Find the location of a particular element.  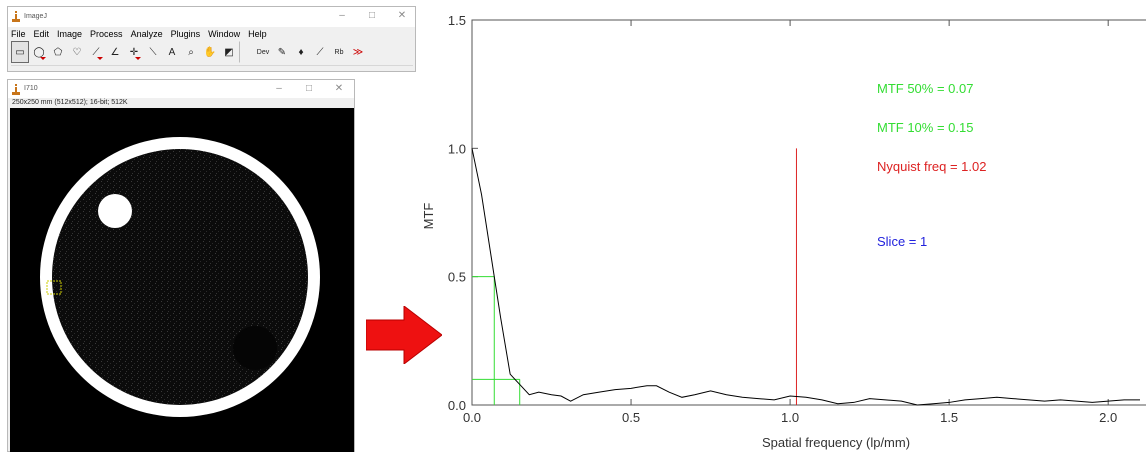

arrow-right-icon is located at coordinates (404, 335).